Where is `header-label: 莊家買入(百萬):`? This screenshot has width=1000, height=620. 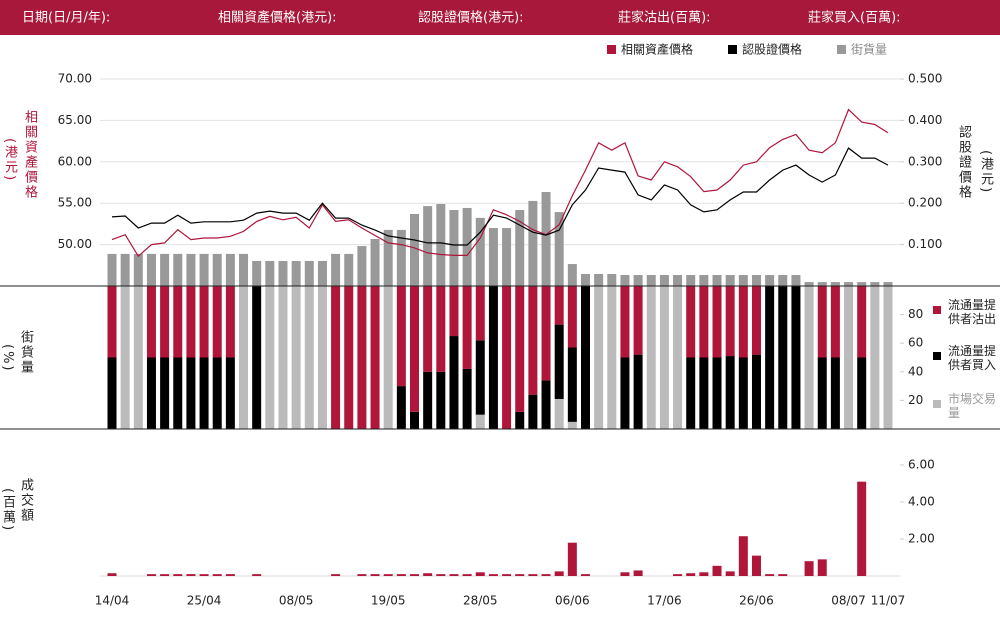 header-label: 莊家買入(百萬): is located at coordinates (854, 18).